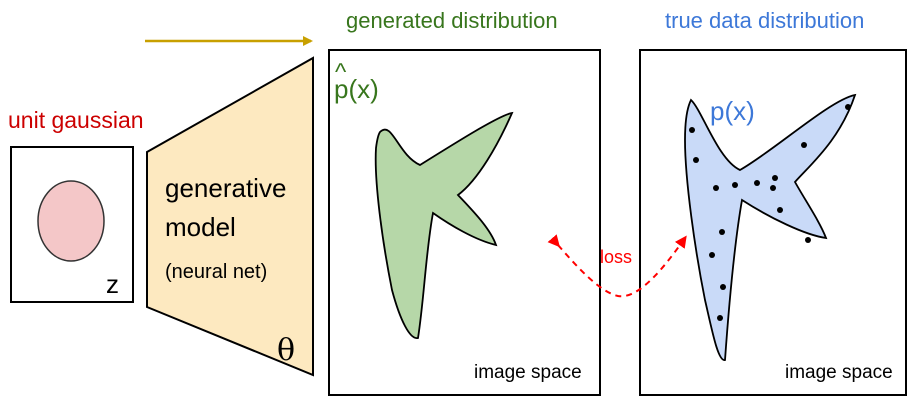 The width and height of the screenshot is (909, 398). I want to click on p-hat-label: p(x), so click(356, 89).